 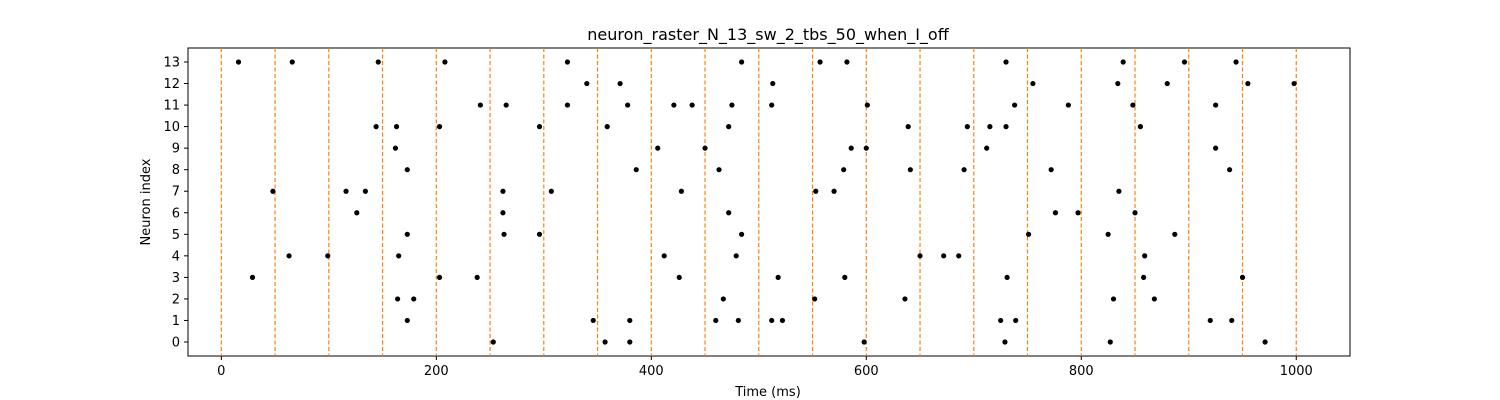 What do you see at coordinates (171, 63) in the screenshot?
I see `y-tick-label: 13` at bounding box center [171, 63].